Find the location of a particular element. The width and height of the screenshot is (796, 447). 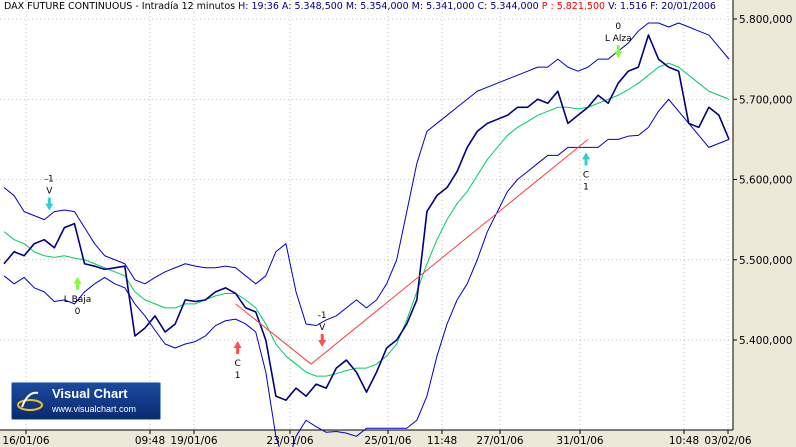

header-time: H: 19:36 is located at coordinates (258, 6).